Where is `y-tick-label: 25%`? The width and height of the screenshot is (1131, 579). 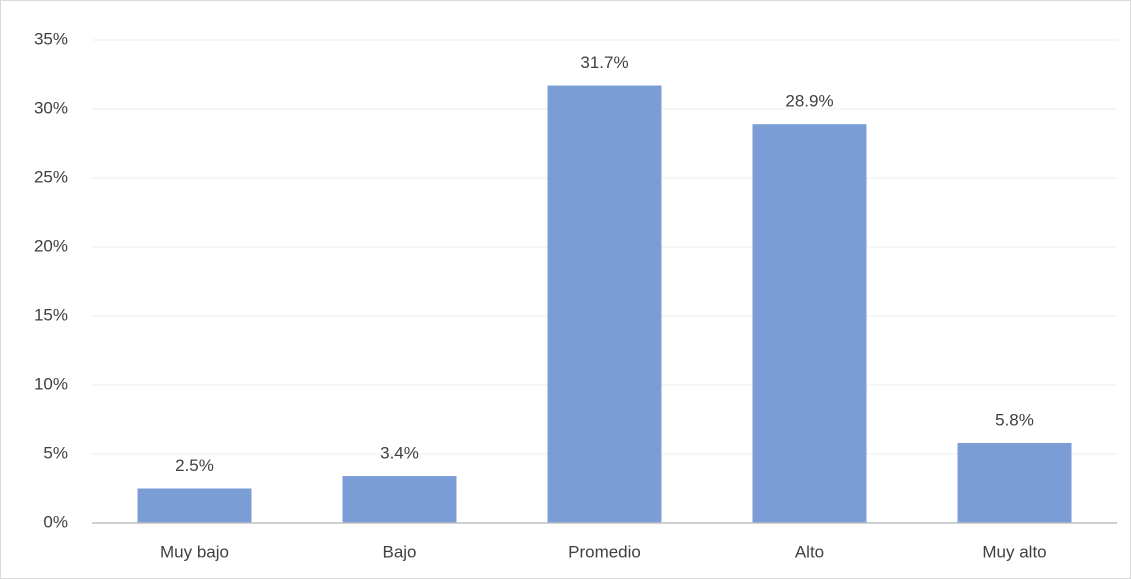
y-tick-label: 25% is located at coordinates (51, 176).